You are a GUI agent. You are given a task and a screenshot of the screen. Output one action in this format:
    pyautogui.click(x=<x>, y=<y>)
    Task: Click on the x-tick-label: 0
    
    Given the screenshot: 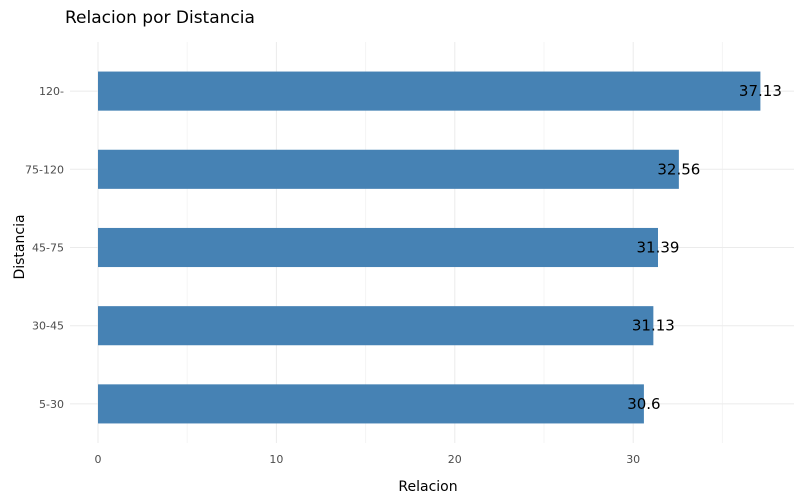 What is the action you would take?
    pyautogui.click(x=98, y=459)
    